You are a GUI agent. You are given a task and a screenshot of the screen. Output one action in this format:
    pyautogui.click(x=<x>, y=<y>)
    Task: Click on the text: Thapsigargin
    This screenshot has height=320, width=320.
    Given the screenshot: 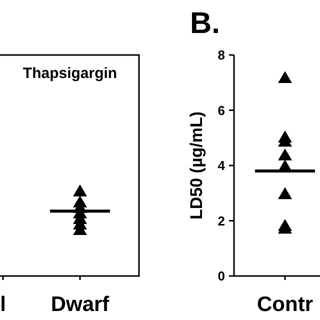 What is the action you would take?
    pyautogui.click(x=70, y=73)
    